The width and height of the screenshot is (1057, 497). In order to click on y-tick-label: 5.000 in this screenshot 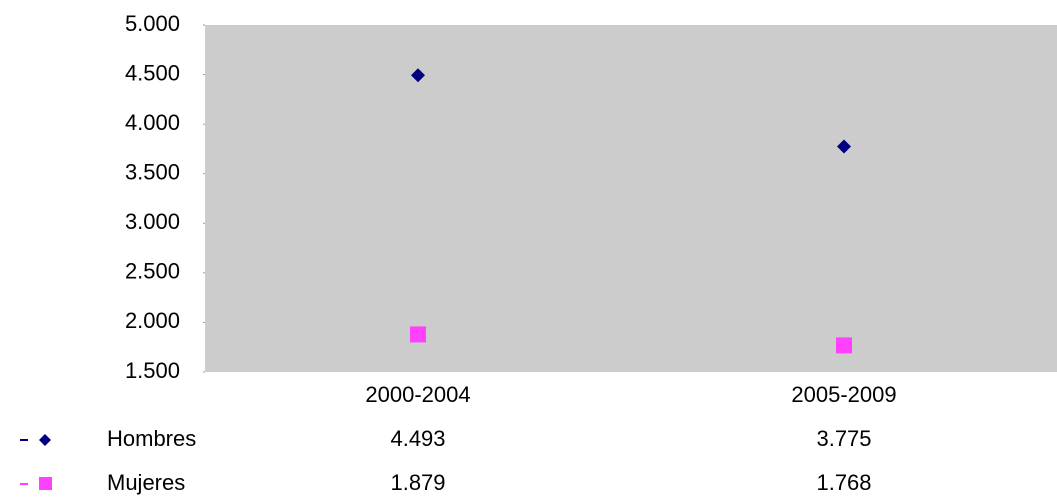, I will do `click(152, 23)`.